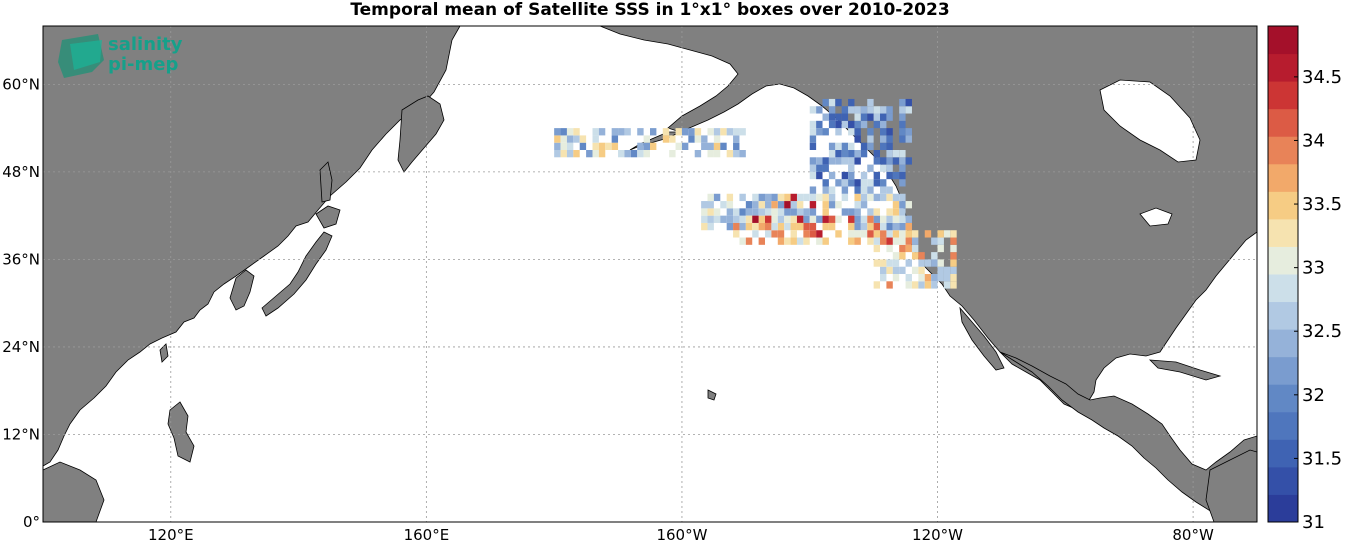  Describe the element at coordinates (145, 44) in the screenshot. I see `logo-text-salinity: salinity` at that location.